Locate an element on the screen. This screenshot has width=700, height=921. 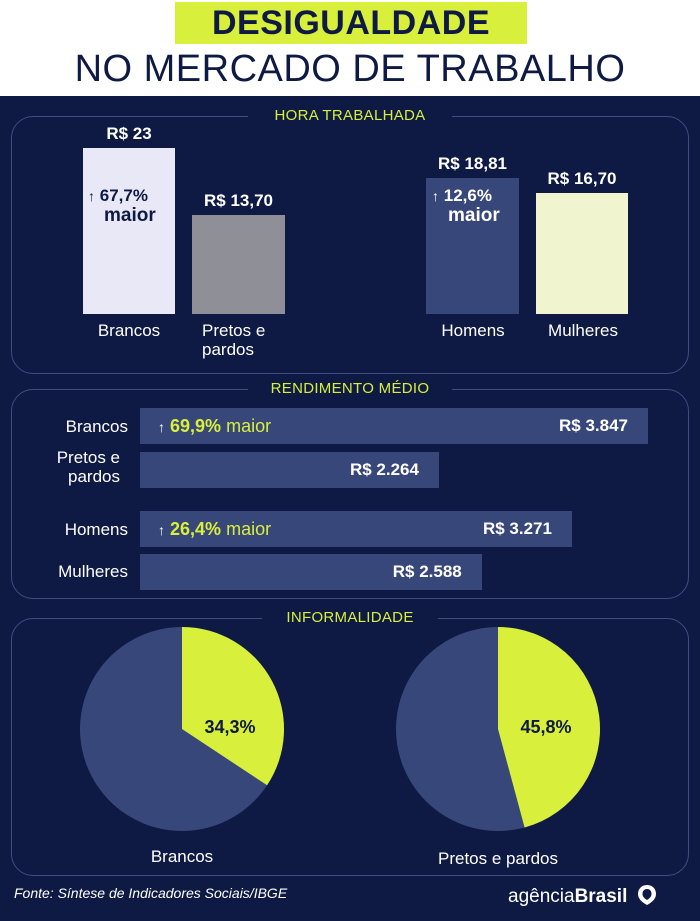
hbar-value-mulheres: R$ 2.588 is located at coordinates (427, 571).